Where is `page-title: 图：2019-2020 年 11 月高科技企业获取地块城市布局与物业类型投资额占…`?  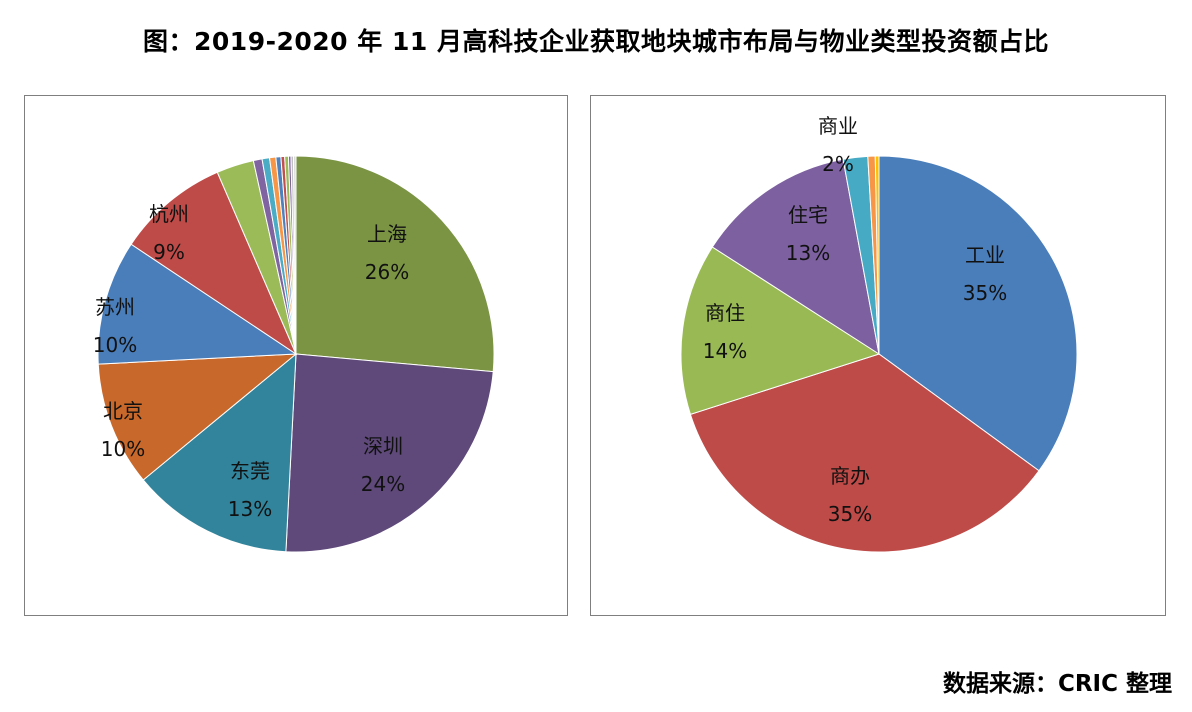 page-title: 图：2019-2020 年 11 月高科技企业获取地块城市布局与物业类型投资额占… is located at coordinates (596, 41).